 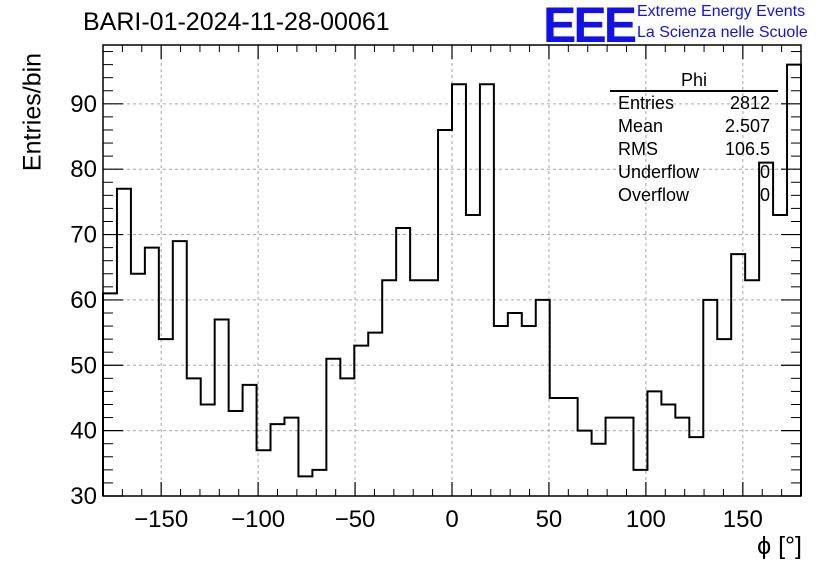 What do you see at coordinates (236, 22) in the screenshot?
I see `chart-title: BARI-01-2024-11-28-00061` at bounding box center [236, 22].